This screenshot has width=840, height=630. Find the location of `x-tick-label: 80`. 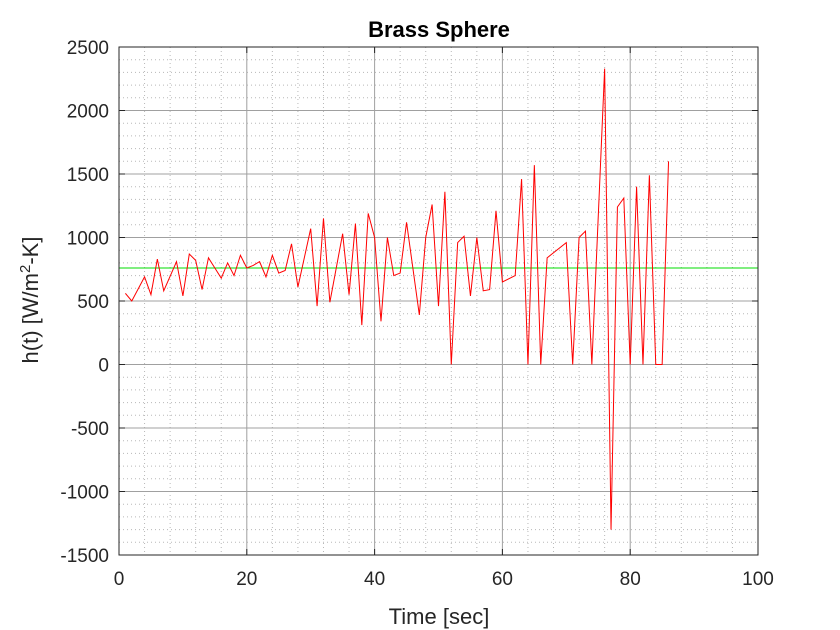

x-tick-label: 80 is located at coordinates (630, 579).